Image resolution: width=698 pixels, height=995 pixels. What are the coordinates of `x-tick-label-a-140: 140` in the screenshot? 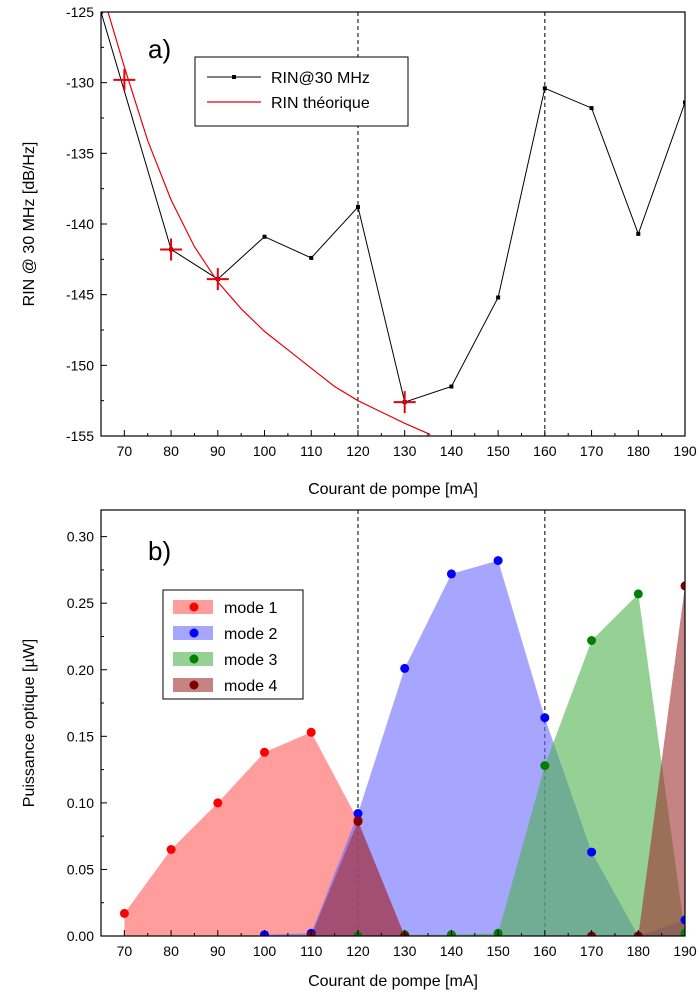 It's located at (452, 451).